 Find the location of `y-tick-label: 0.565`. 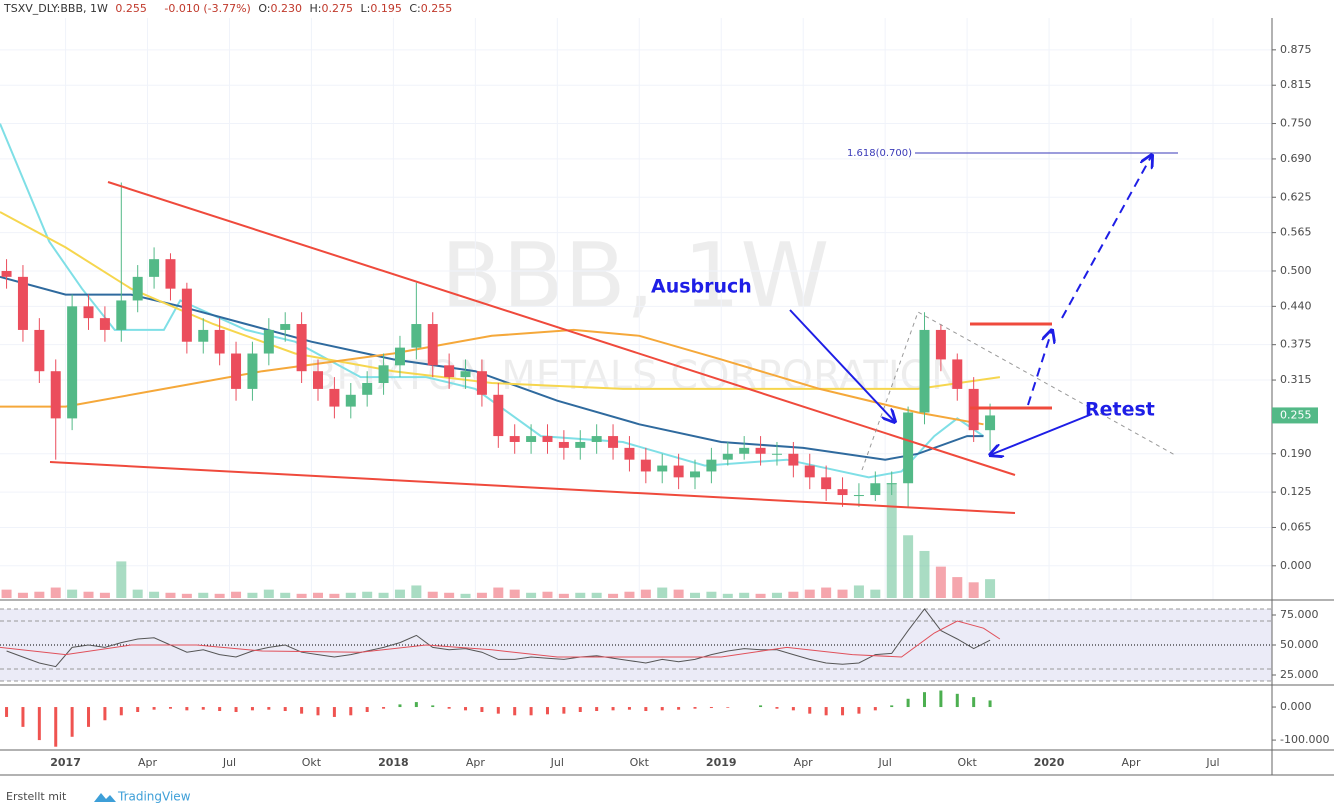

y-tick-label: 0.565 is located at coordinates (1296, 232).